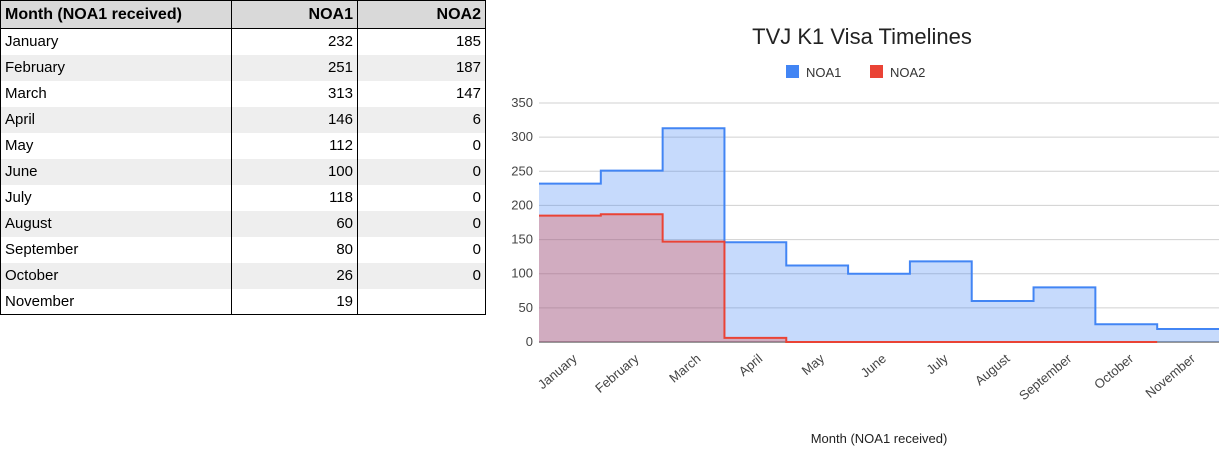 The height and width of the screenshot is (458, 1219). What do you see at coordinates (116, 41) in the screenshot?
I see `cell-month: January` at bounding box center [116, 41].